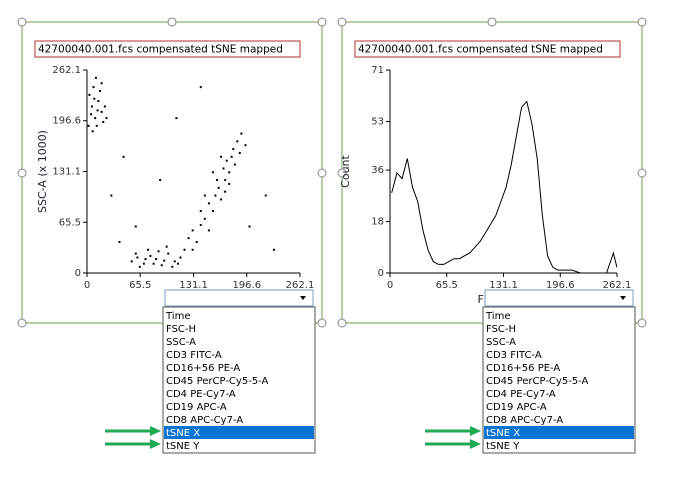  I want to click on selected-item-highlight, so click(239, 432).